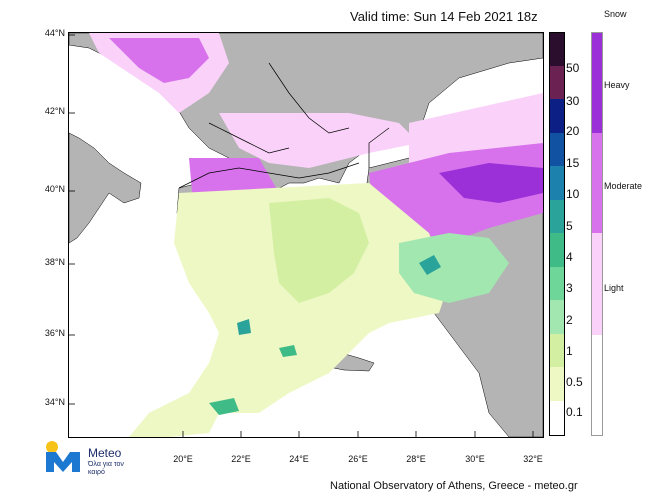 The height and width of the screenshot is (504, 650). Describe the element at coordinates (454, 268) in the screenshot. I see `rain-green-dodecanese` at that location.